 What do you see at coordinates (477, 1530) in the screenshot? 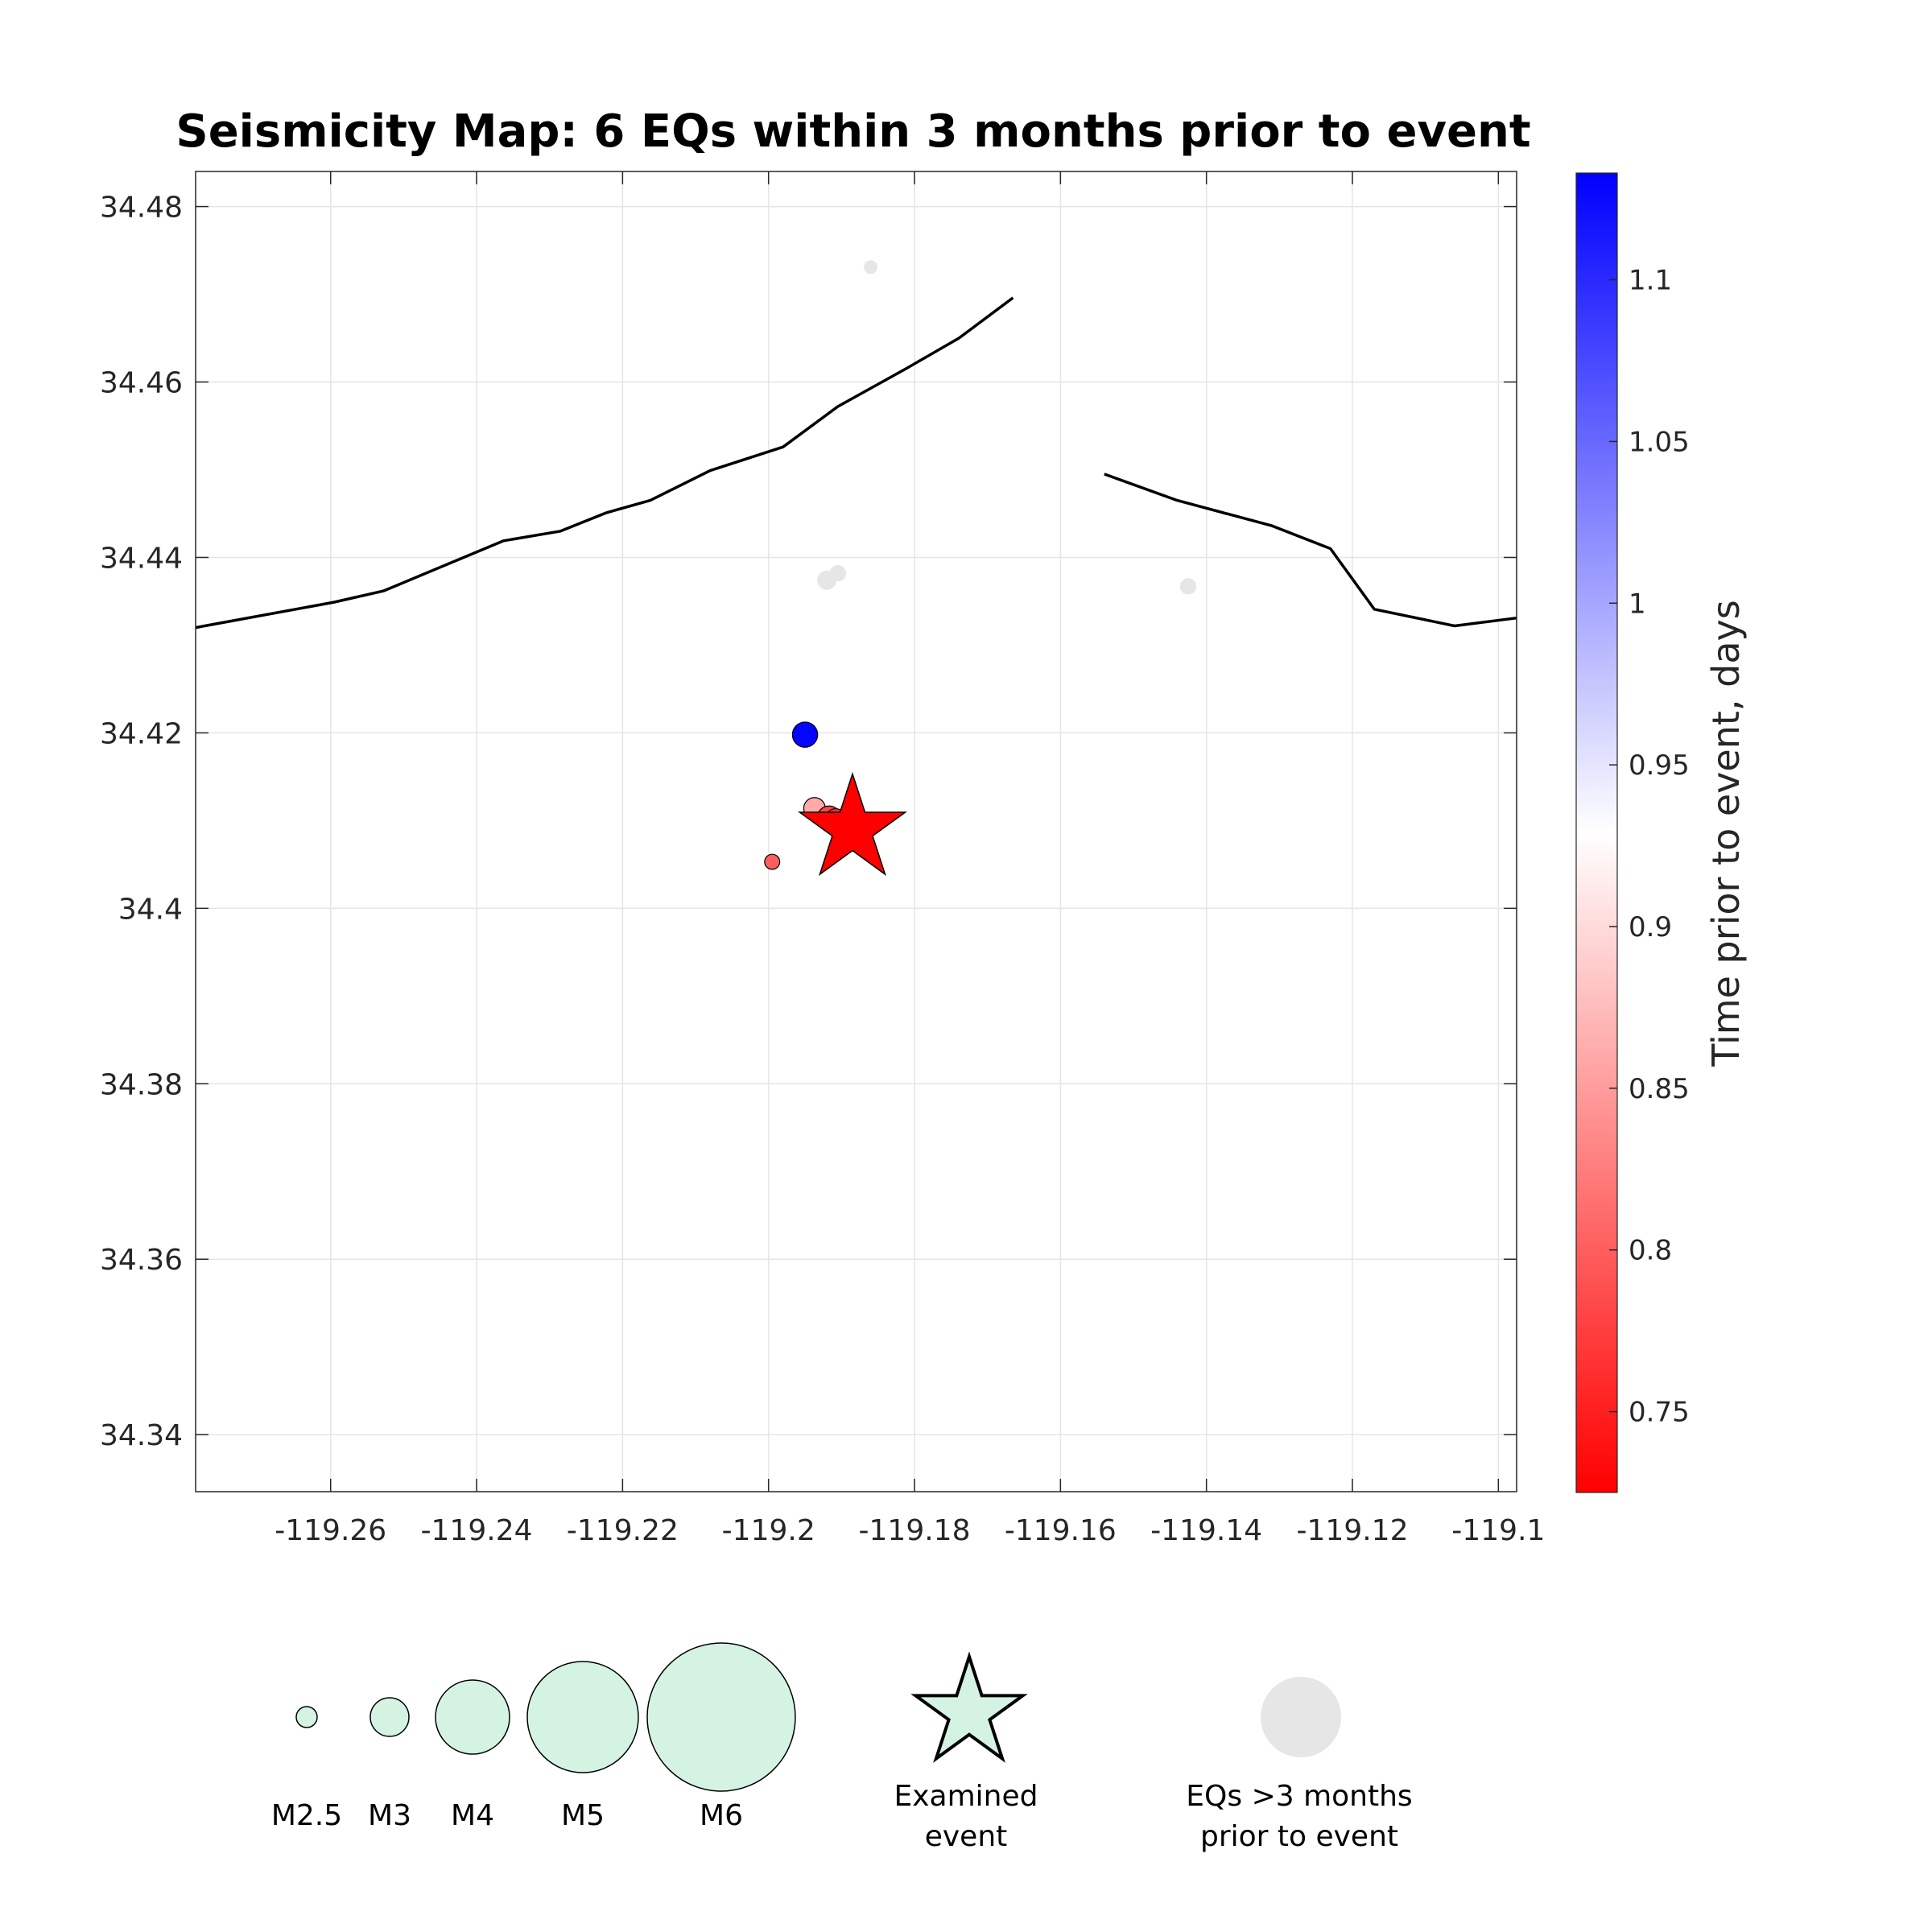
I see `x-tick-label: -119.24` at bounding box center [477, 1530].